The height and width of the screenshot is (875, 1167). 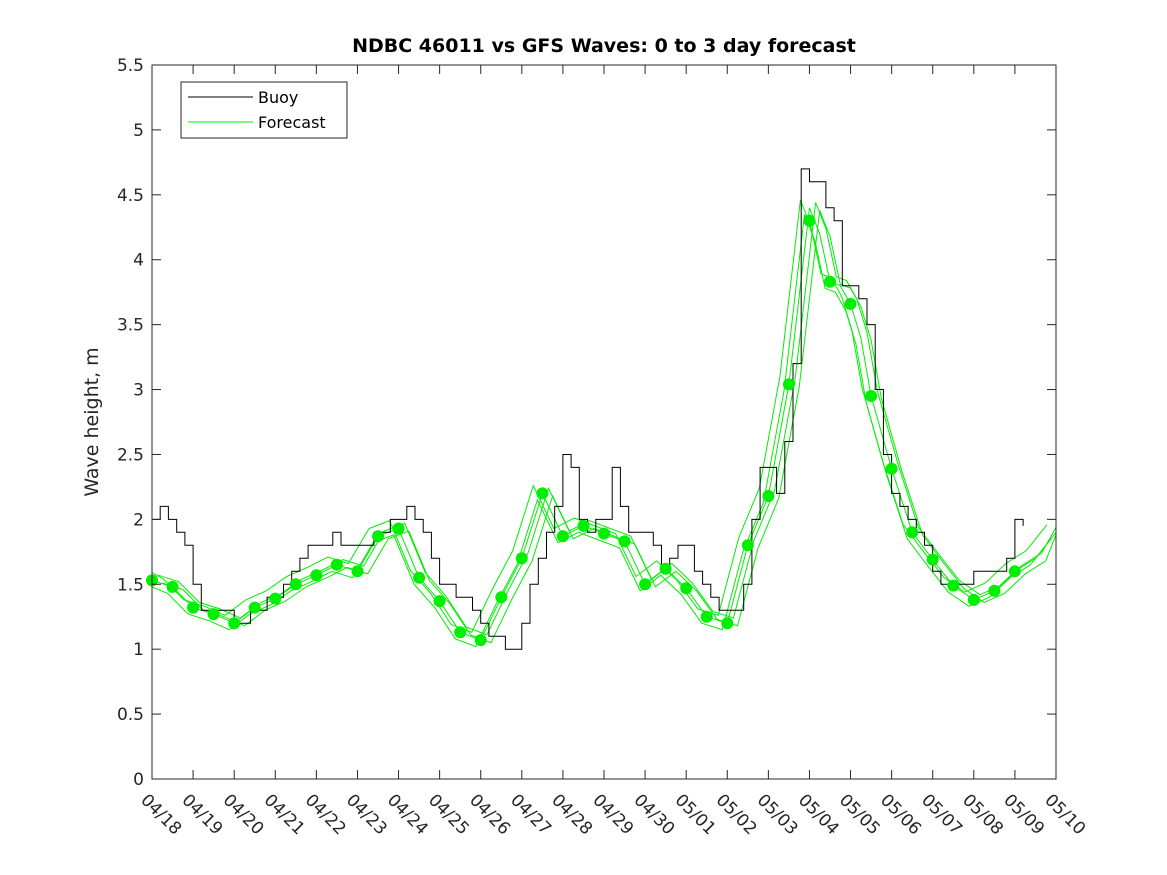 What do you see at coordinates (130, 715) in the screenshot?
I see `y-tick-label: 0.5` at bounding box center [130, 715].